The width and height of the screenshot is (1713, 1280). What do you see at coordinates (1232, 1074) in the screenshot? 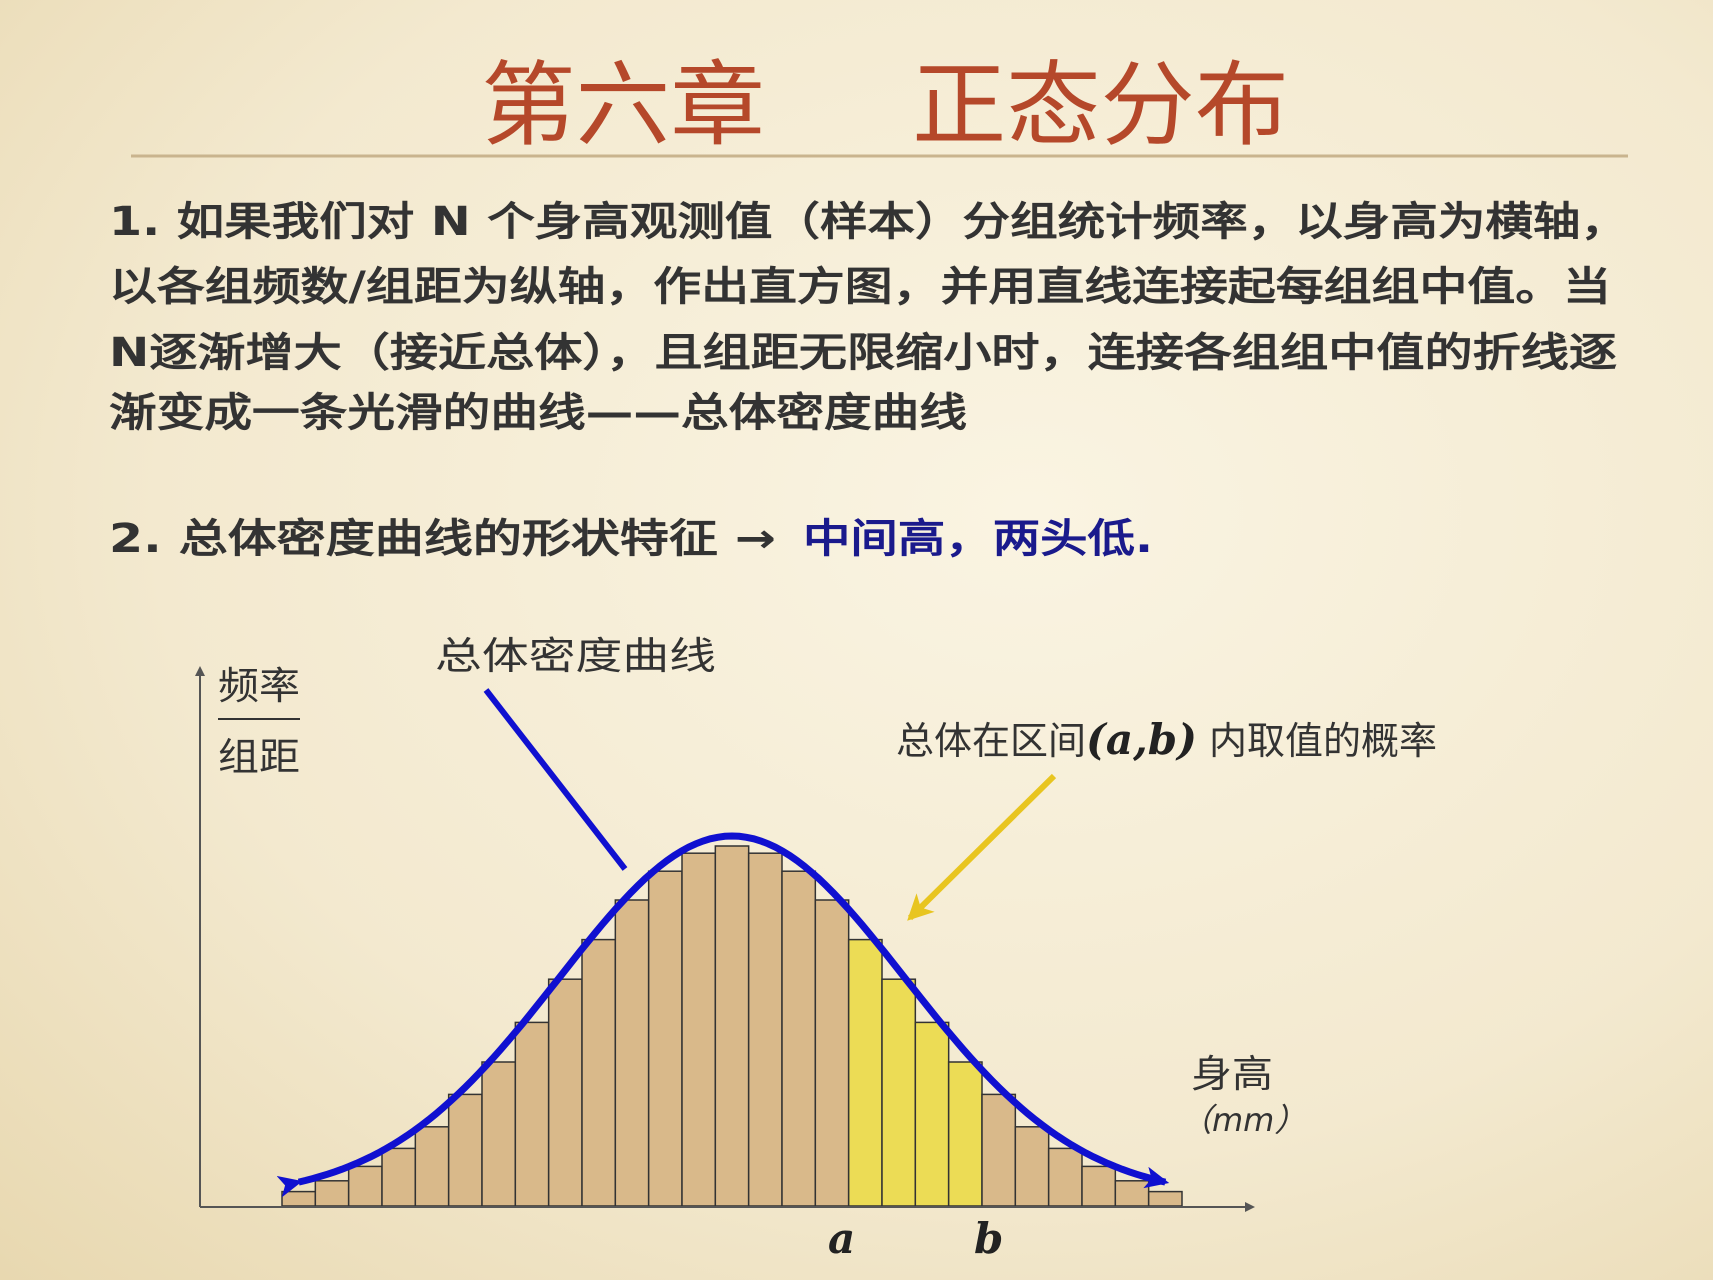
I see `x-label: 身高` at bounding box center [1232, 1074].